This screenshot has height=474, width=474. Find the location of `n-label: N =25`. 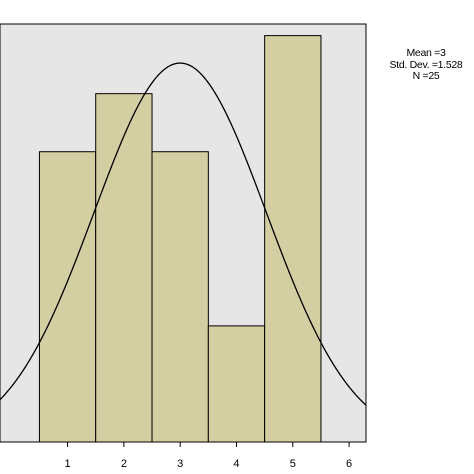

n-label: N =25 is located at coordinates (426, 76).